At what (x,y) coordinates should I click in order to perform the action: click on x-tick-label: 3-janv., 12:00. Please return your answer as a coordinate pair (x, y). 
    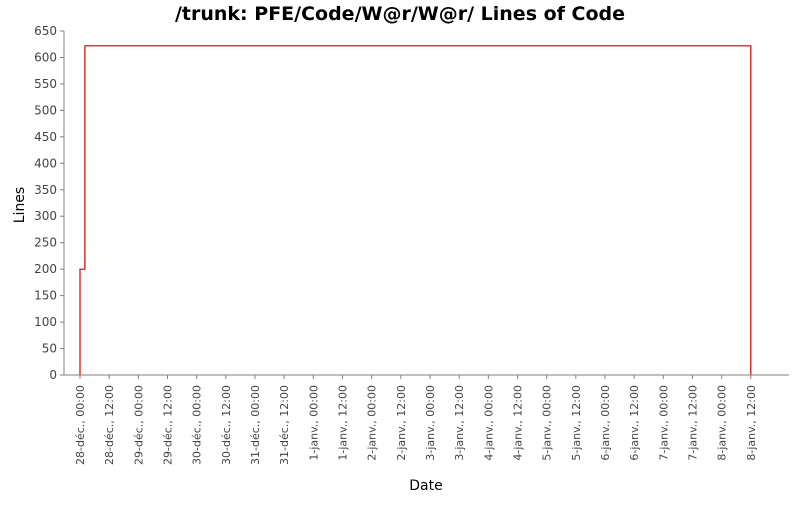
    Looking at the image, I should click on (459, 423).